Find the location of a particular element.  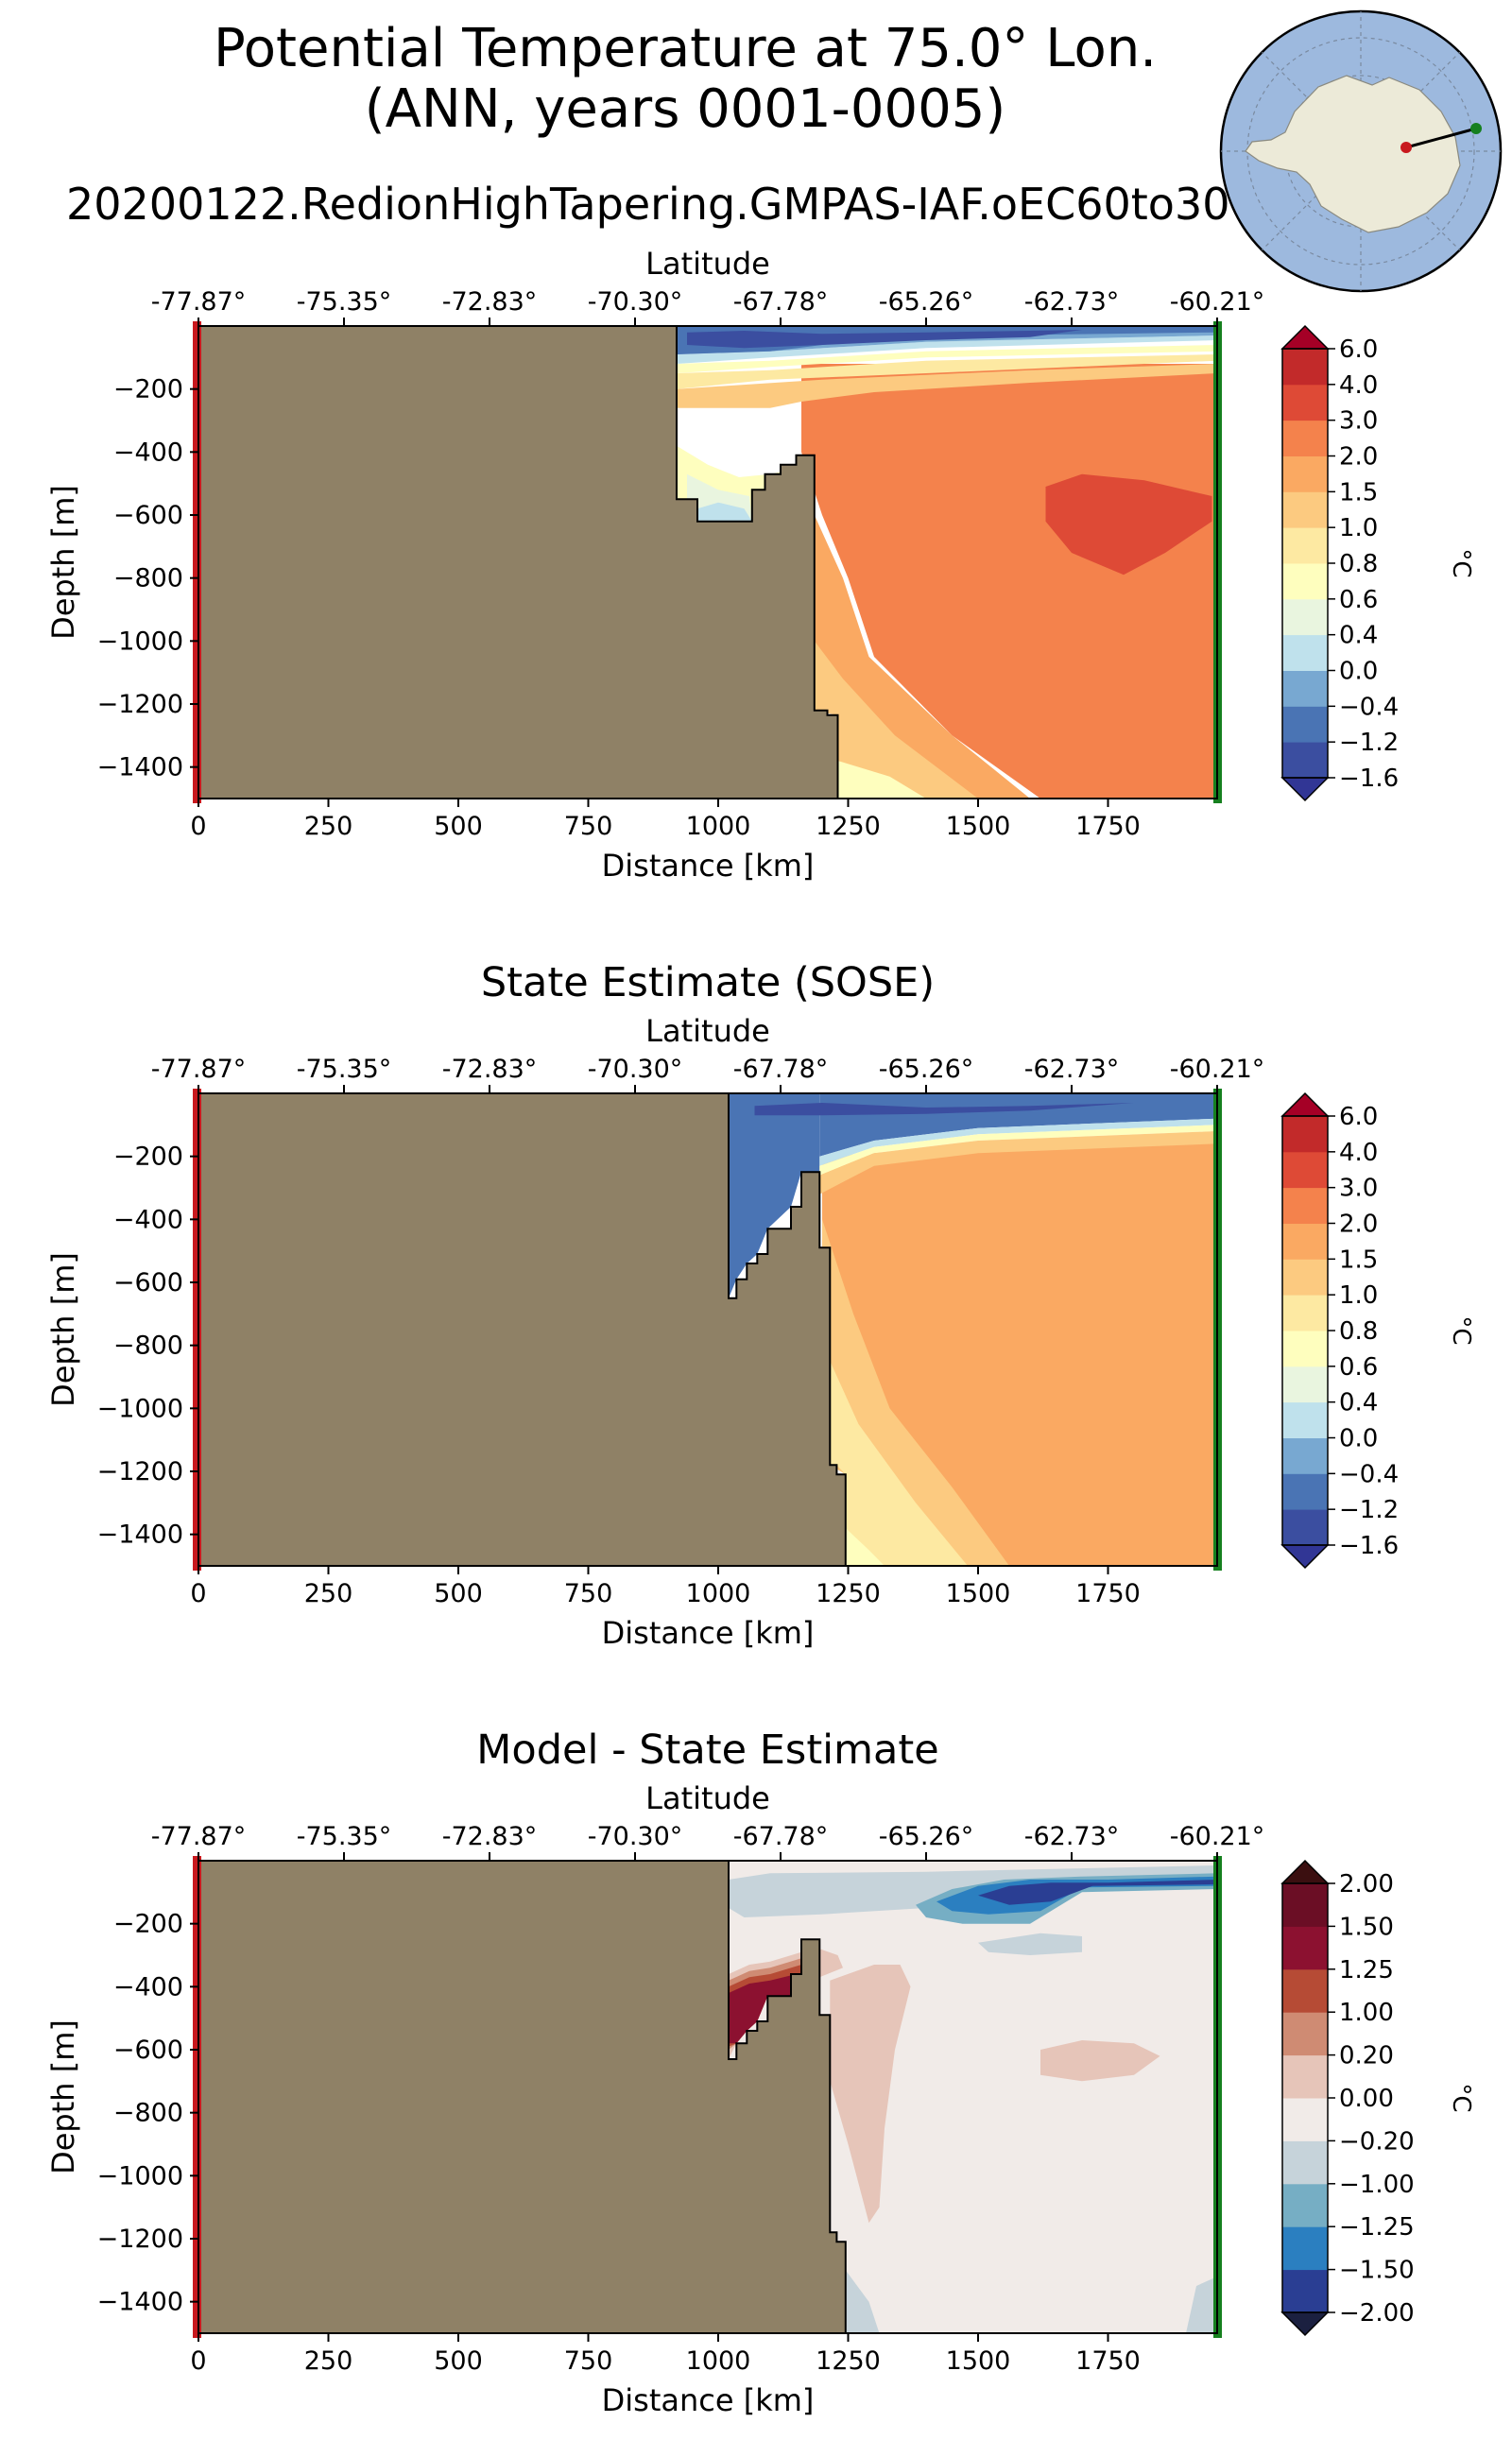

section-start-line is located at coordinates (197, 2097).